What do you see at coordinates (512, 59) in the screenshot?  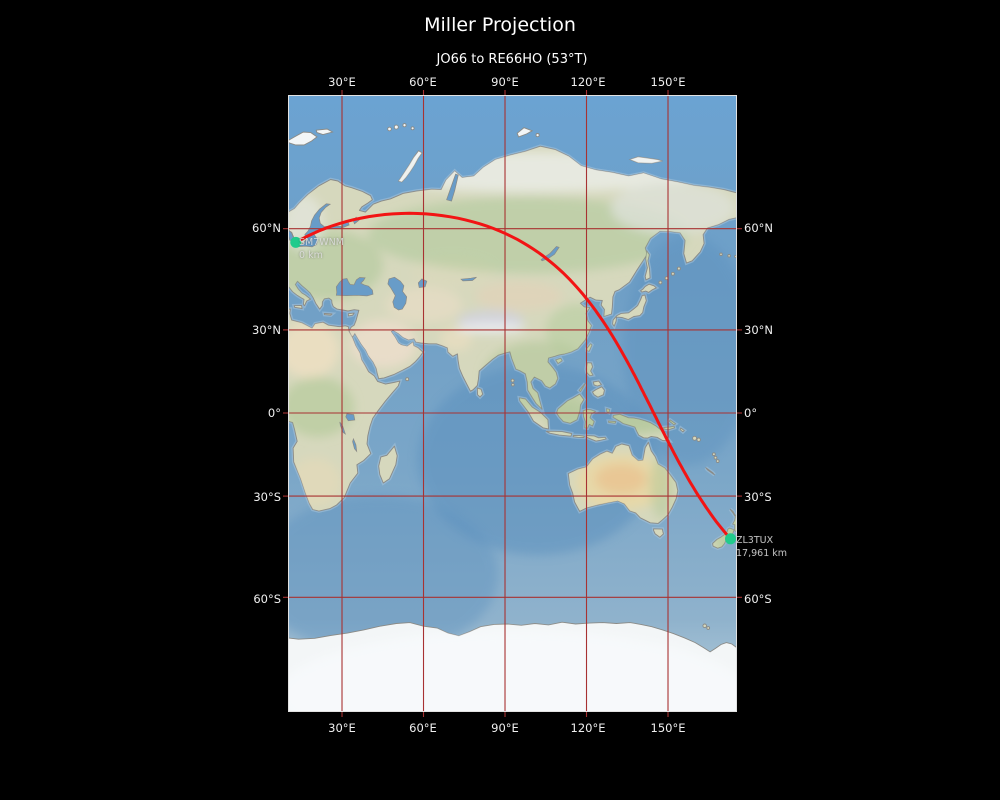 I see `subtitle: JO66 to RE66HO (53°T)` at bounding box center [512, 59].